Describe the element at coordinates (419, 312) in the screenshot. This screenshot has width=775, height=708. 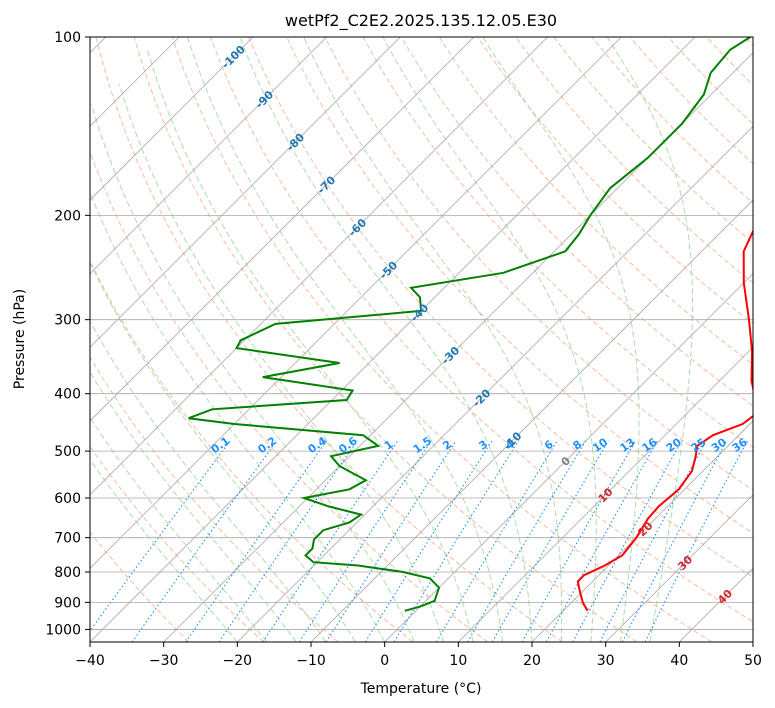
I see `isotherm-label: -40` at that location.